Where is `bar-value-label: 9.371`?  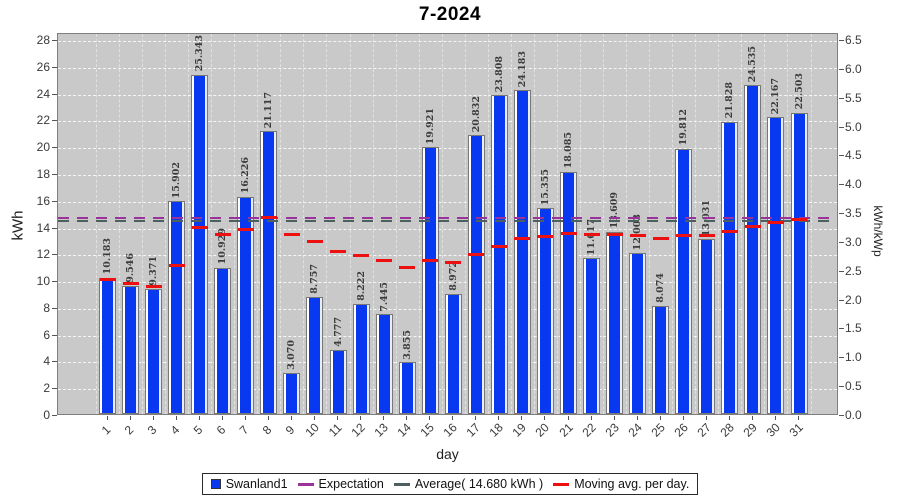
bar-value-label: 9.371 is located at coordinates (154, 270).